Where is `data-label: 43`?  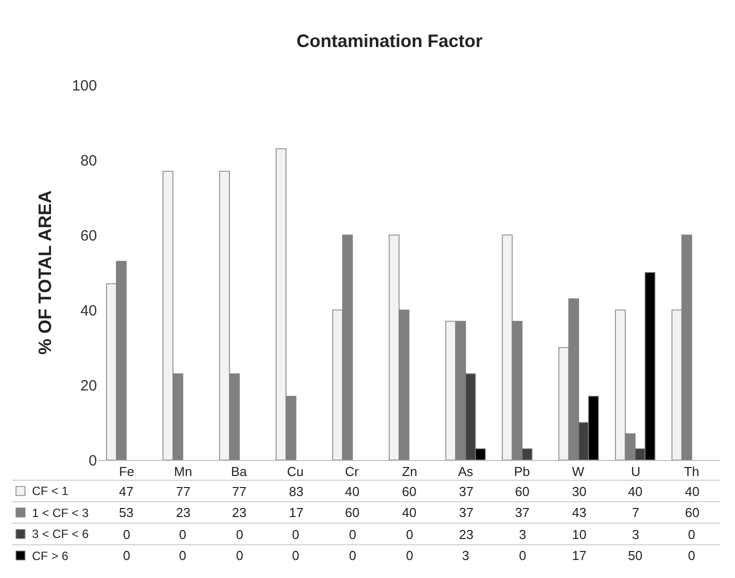 data-label: 43 is located at coordinates (579, 512).